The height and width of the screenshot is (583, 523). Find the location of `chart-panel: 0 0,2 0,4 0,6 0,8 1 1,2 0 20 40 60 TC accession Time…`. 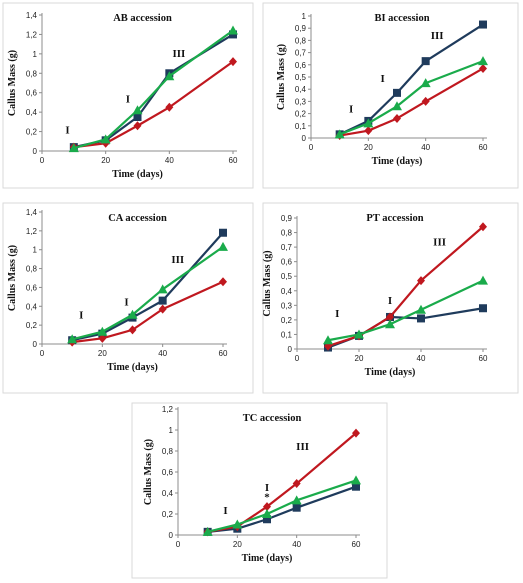

chart-panel: 0 0,2 0,4 0,6 0,8 1 1,2 0 20 40 60 TC accession Time… is located at coordinates (259, 490).